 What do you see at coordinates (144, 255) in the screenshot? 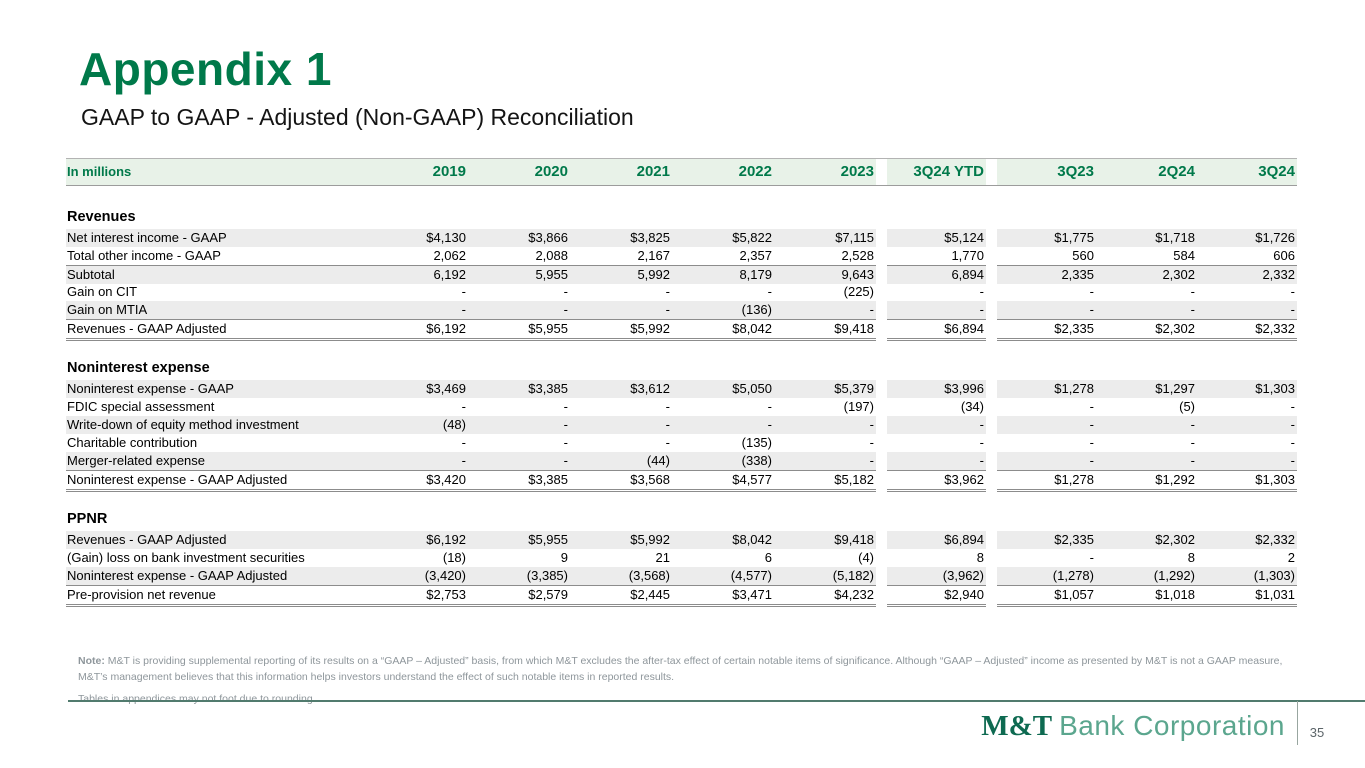
I see `row-label: Total other income - GAAP` at bounding box center [144, 255].